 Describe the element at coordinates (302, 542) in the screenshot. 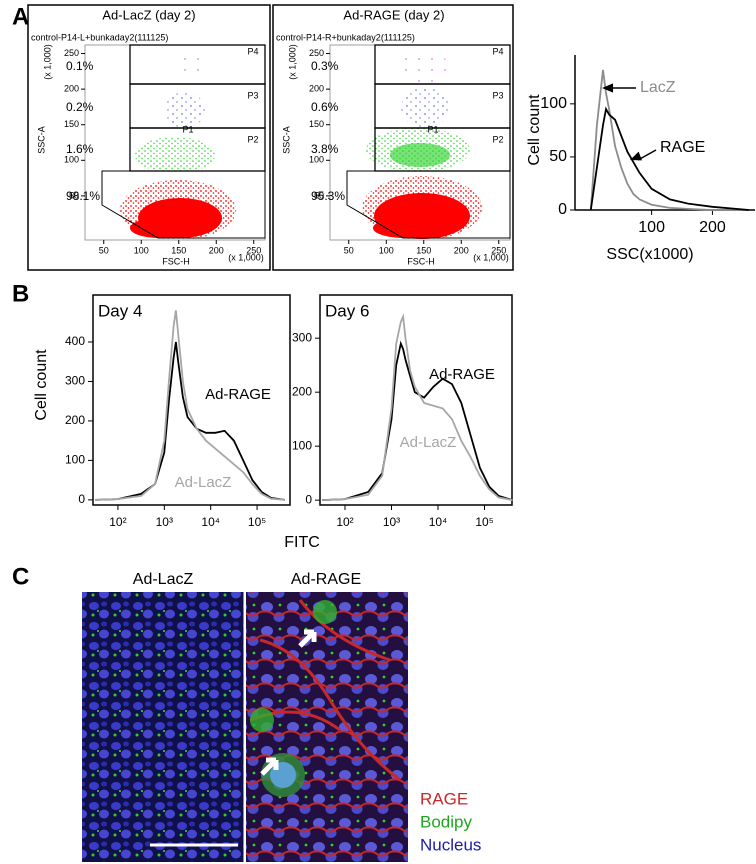

I see `x-axis-label: FITC` at that location.